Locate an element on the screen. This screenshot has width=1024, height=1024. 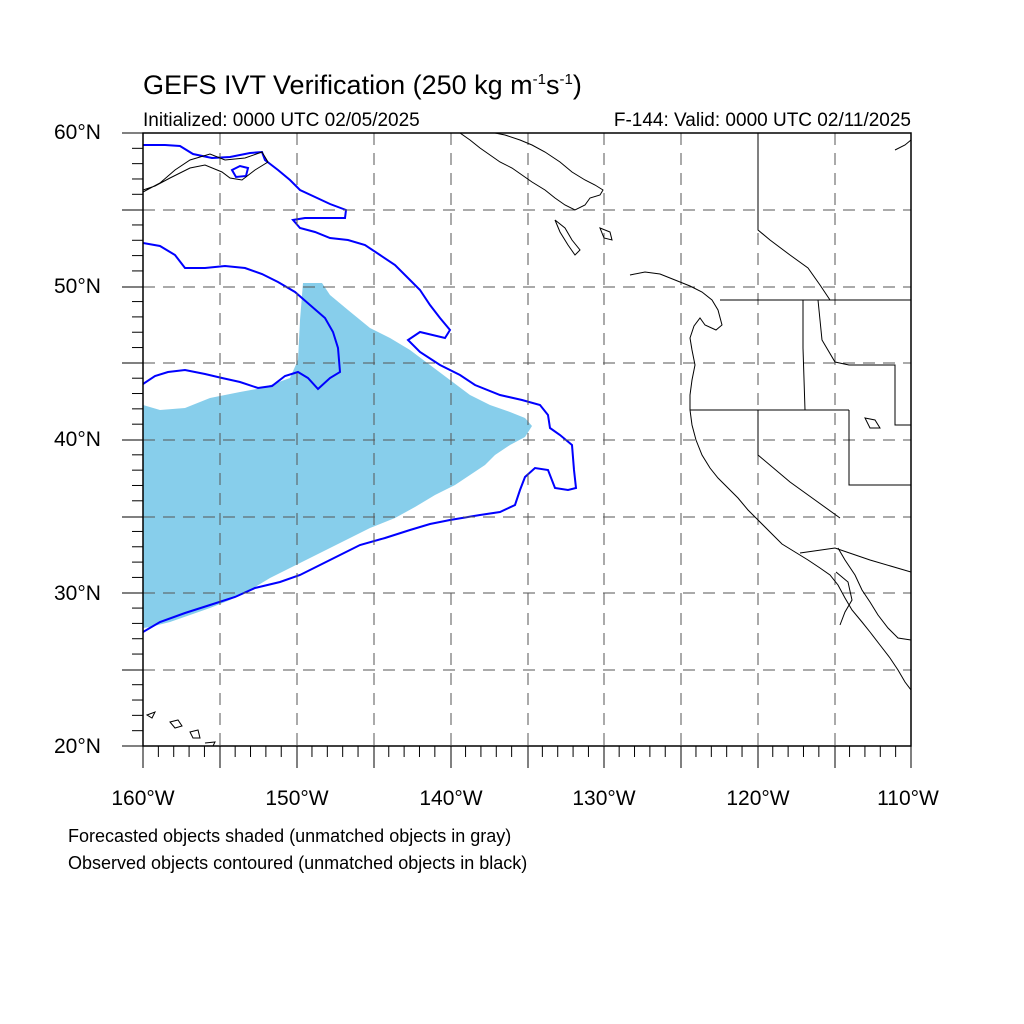
lat-label-50n: 50°N is located at coordinates (77, 286).